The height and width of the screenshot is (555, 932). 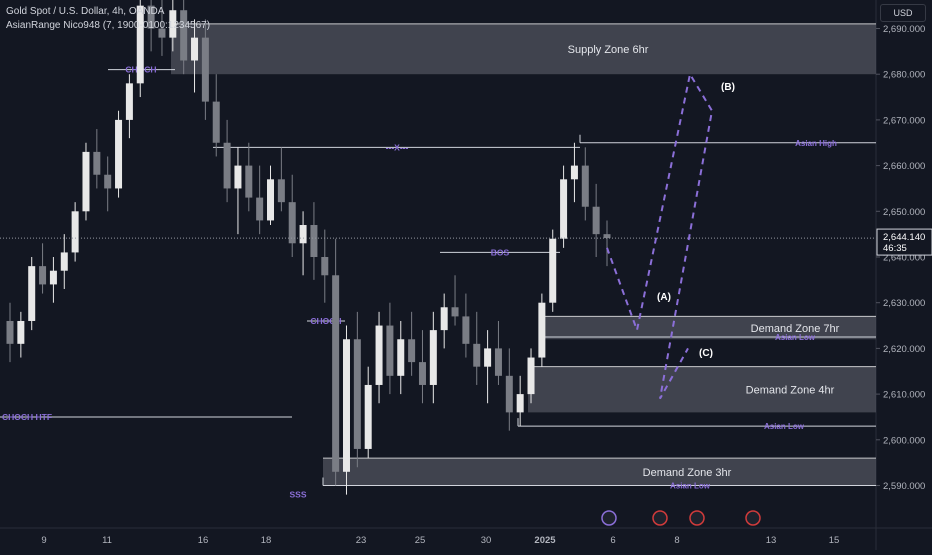 What do you see at coordinates (903, 13) in the screenshot?
I see `currency-button: USD` at bounding box center [903, 13].